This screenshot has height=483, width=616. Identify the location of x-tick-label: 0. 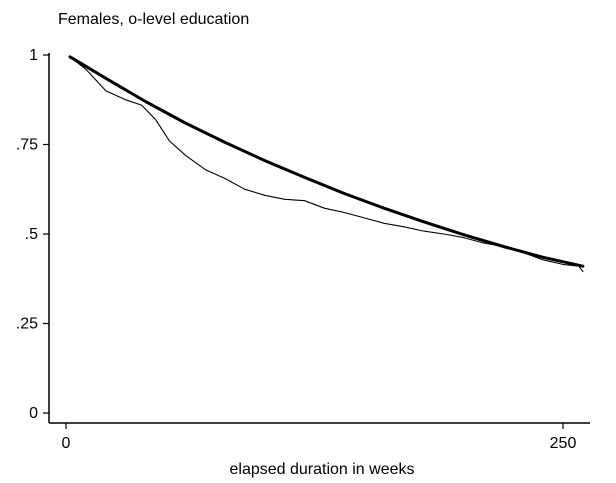
(66, 443).